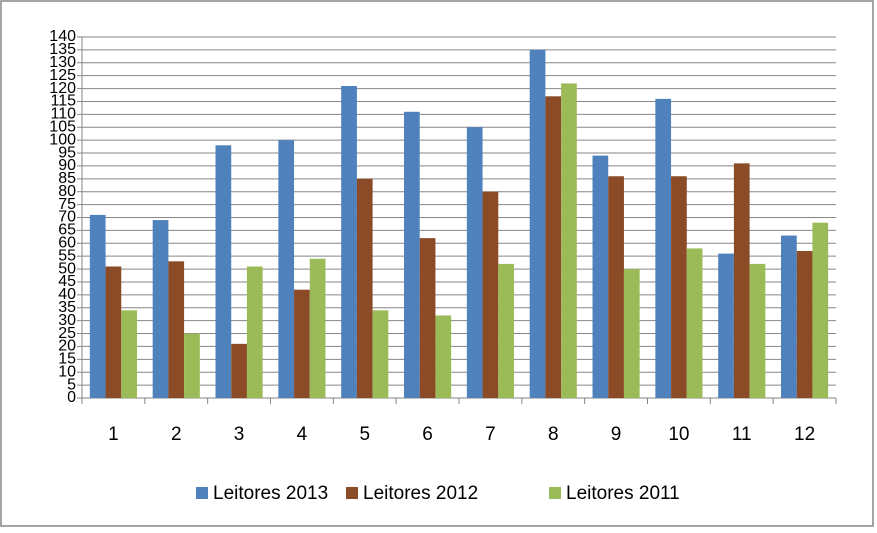 This screenshot has width=877, height=533. What do you see at coordinates (67, 294) in the screenshot?
I see `y-tick-label: 40` at bounding box center [67, 294].